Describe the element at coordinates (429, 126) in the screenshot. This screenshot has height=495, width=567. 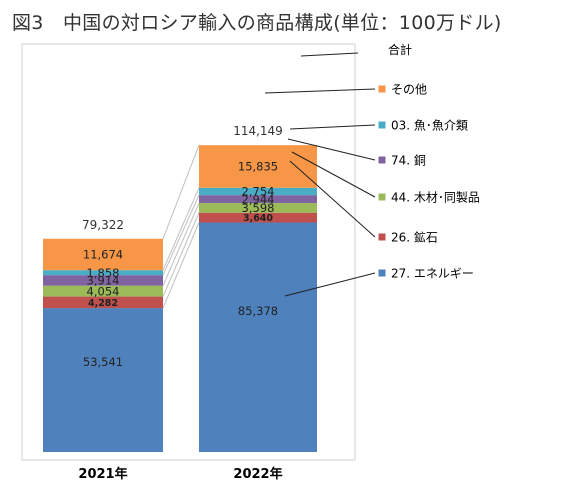
I see `legend-entry: 03. 魚･魚介類` at that location.